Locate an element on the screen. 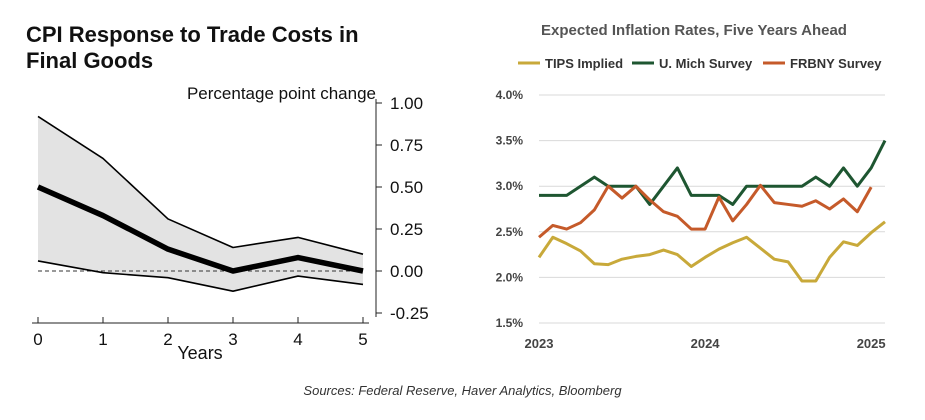 Image resolution: width=925 pixels, height=420 pixels. y-tick-label: 0.50 is located at coordinates (406, 187).